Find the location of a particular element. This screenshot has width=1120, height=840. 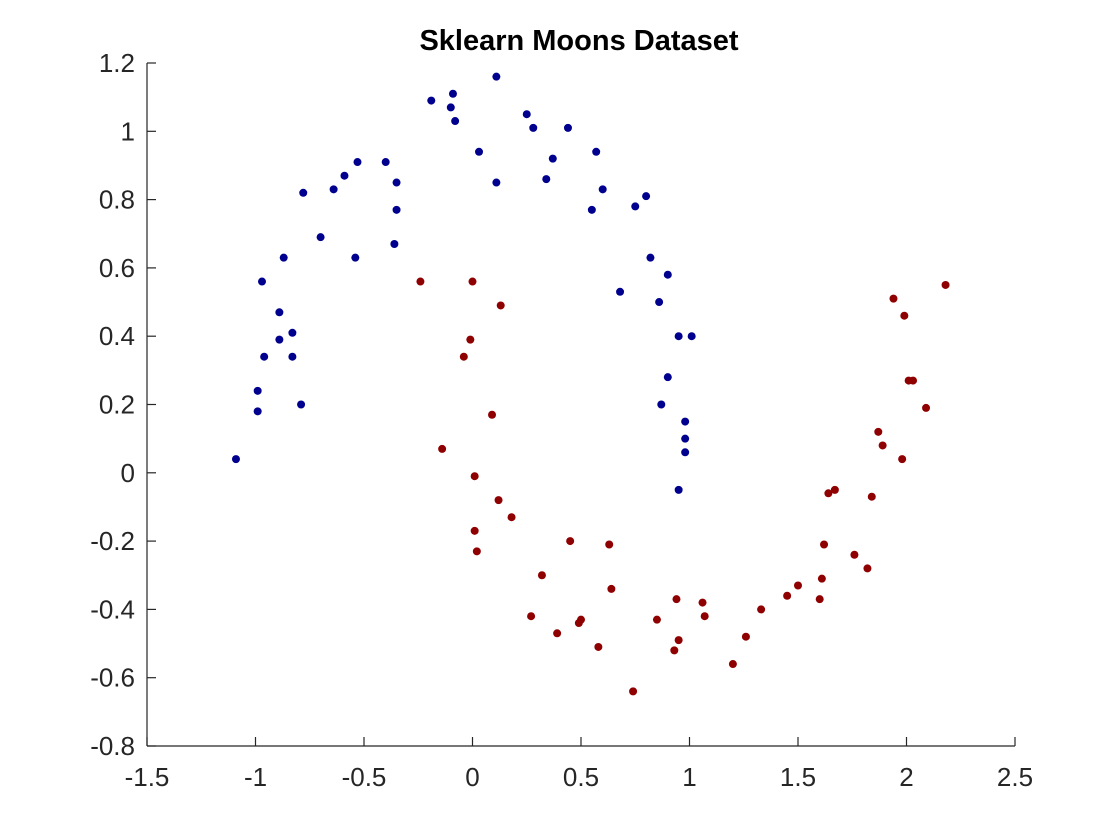

y-tick-label: 0.6 is located at coordinates (117, 268).